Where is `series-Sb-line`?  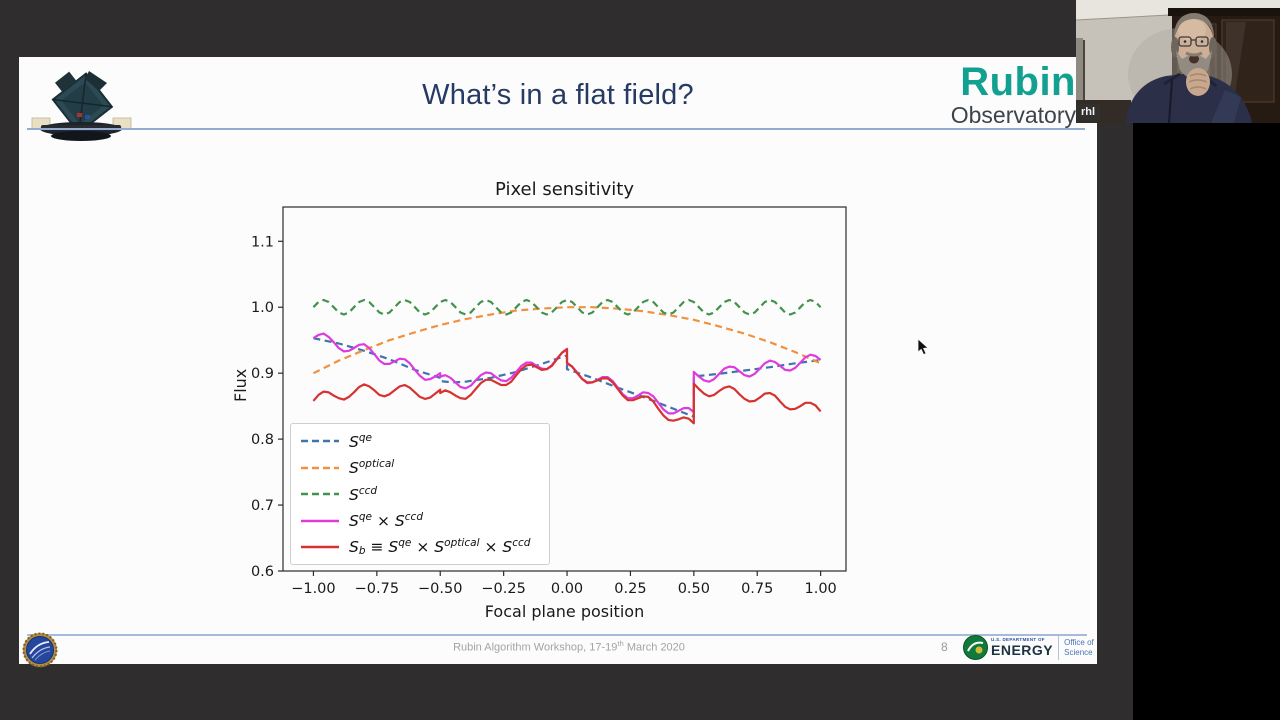 series-Sb-line is located at coordinates (567, 386).